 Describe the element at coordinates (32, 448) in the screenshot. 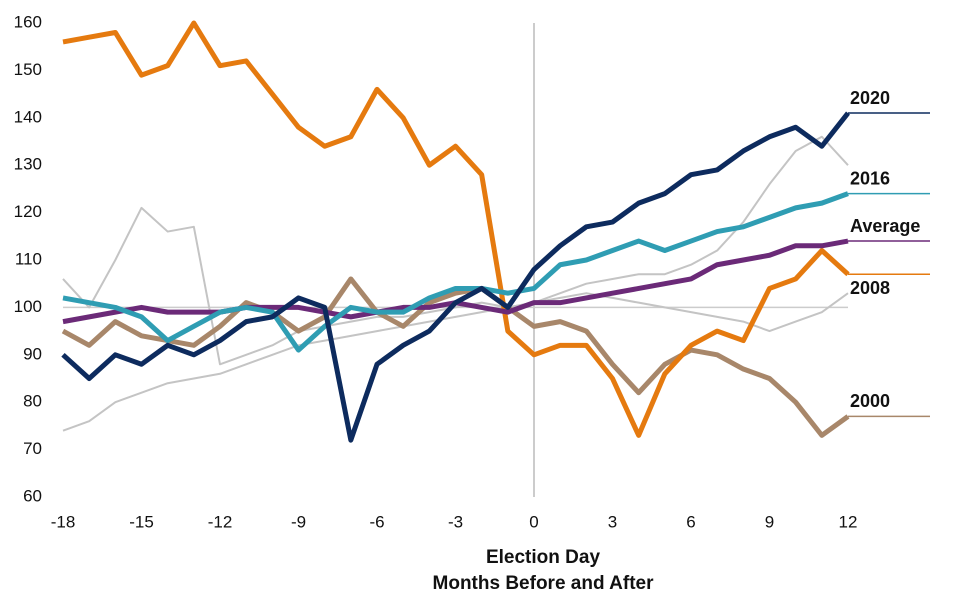

I see `y-tick-label: 70` at that location.